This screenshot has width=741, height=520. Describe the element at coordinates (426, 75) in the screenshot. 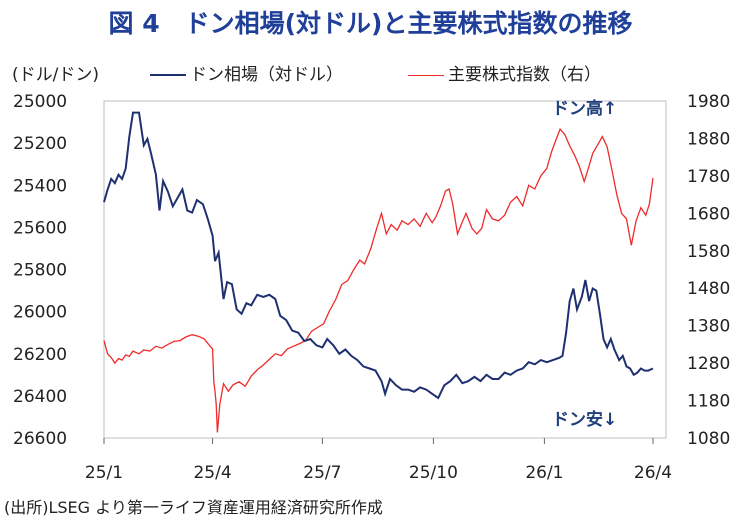

I see `legend-swatch-index` at that location.